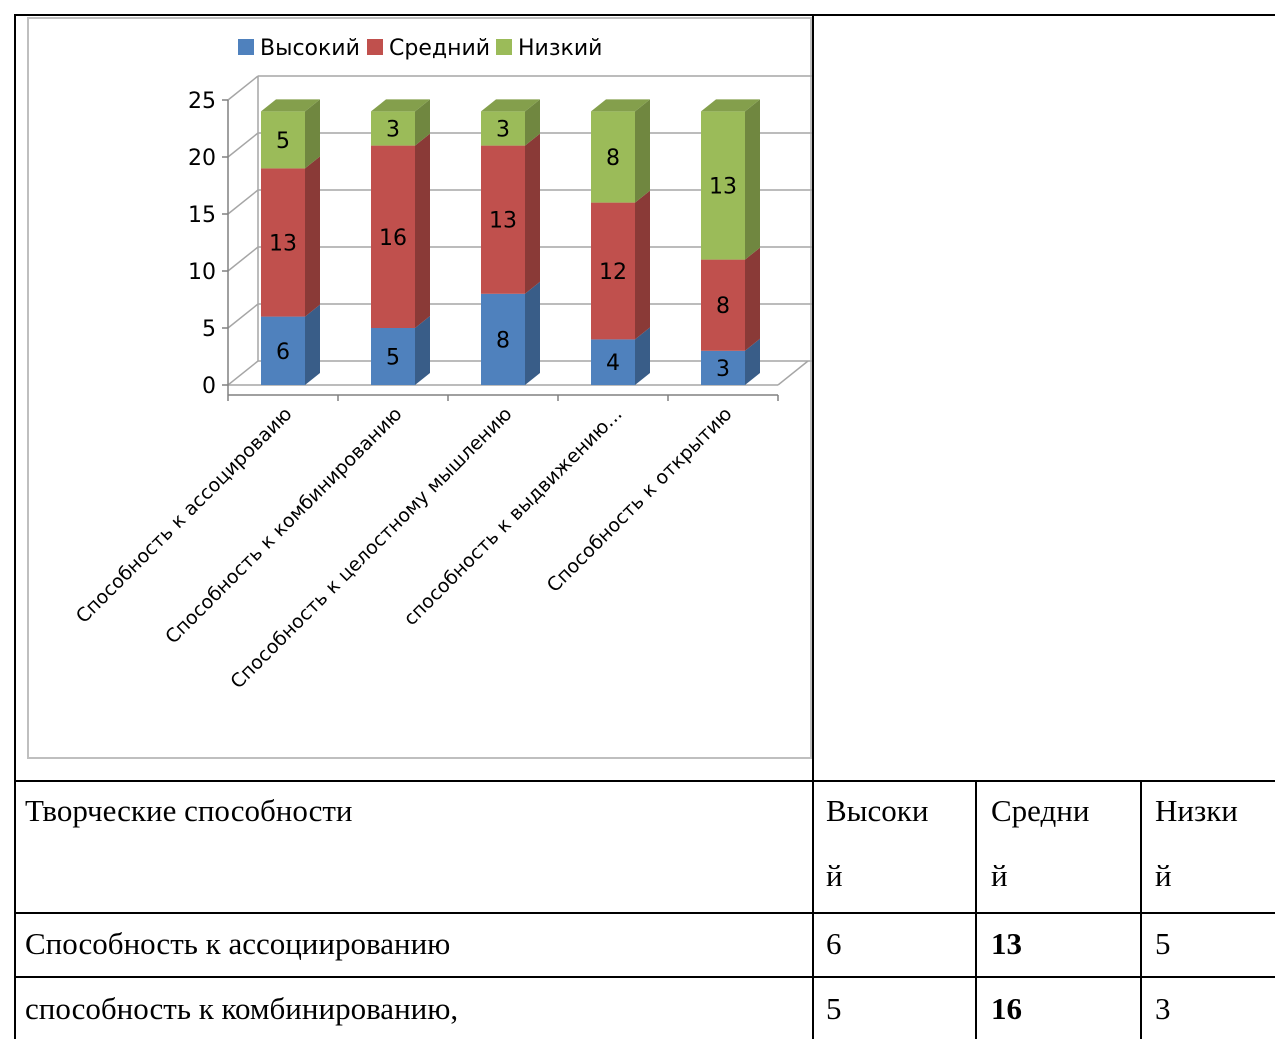 This screenshot has width=1275, height=1039. I want to click on y-tick-label: 0, so click(209, 386).